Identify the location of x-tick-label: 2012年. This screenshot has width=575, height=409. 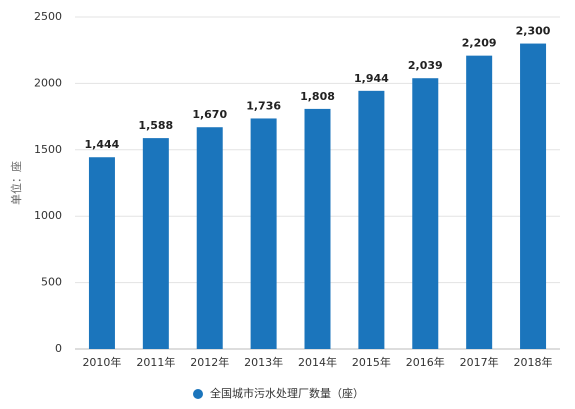
(209, 362).